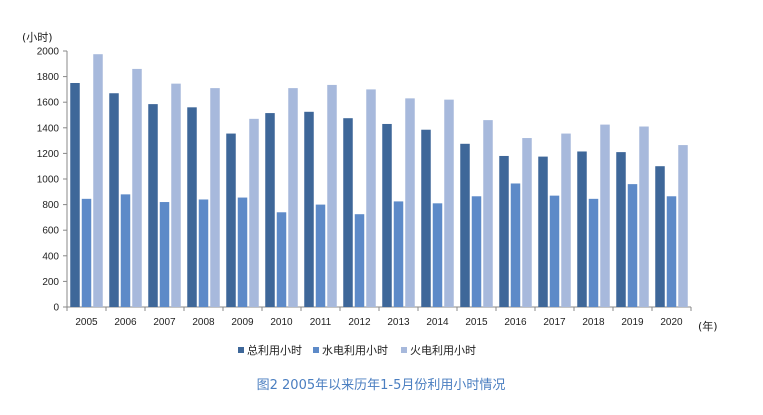 The image size is (763, 415). I want to click on x-tick-label-2007: 2007, so click(164, 322).